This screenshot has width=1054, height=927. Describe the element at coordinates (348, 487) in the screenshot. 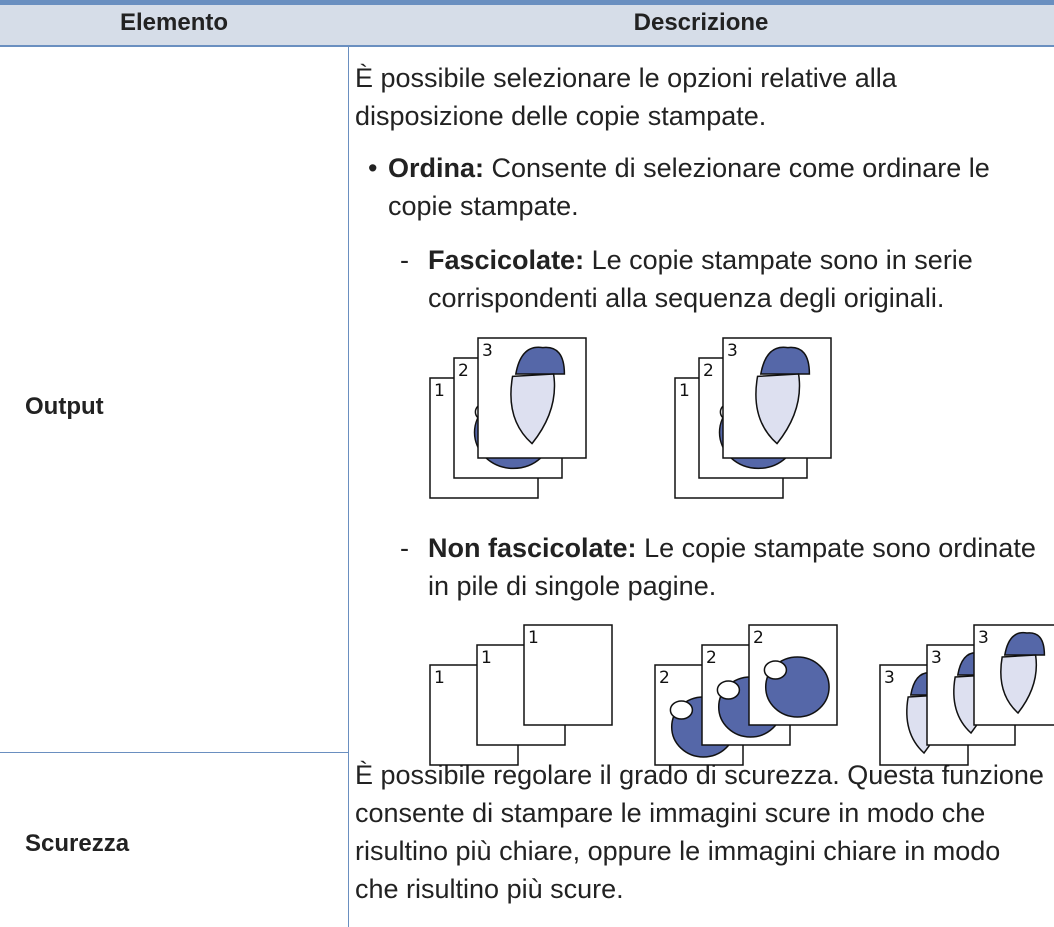

I see `column-divider` at that location.